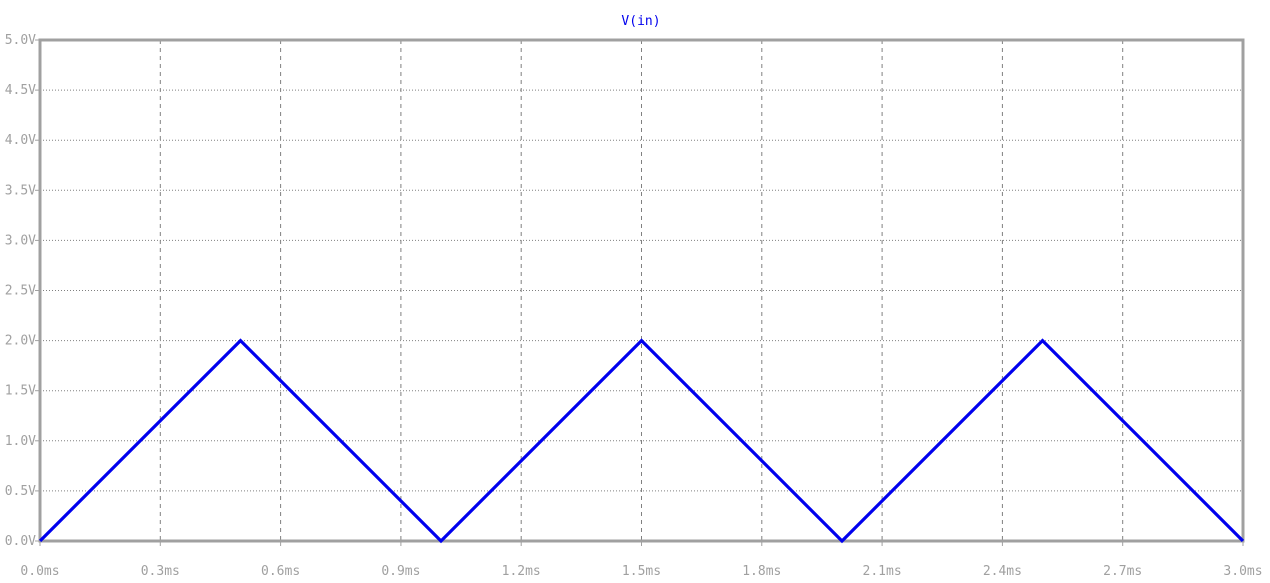 The height and width of the screenshot is (583, 1270). What do you see at coordinates (640, 21) in the screenshot?
I see `trace-title: V(in)` at bounding box center [640, 21].